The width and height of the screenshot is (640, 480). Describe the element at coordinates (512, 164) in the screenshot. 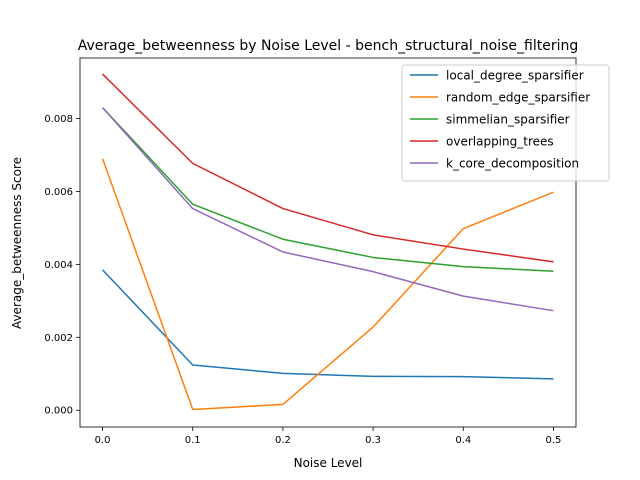

I see `legend-label-k-core-decomposition: k_core_decomposition` at that location.